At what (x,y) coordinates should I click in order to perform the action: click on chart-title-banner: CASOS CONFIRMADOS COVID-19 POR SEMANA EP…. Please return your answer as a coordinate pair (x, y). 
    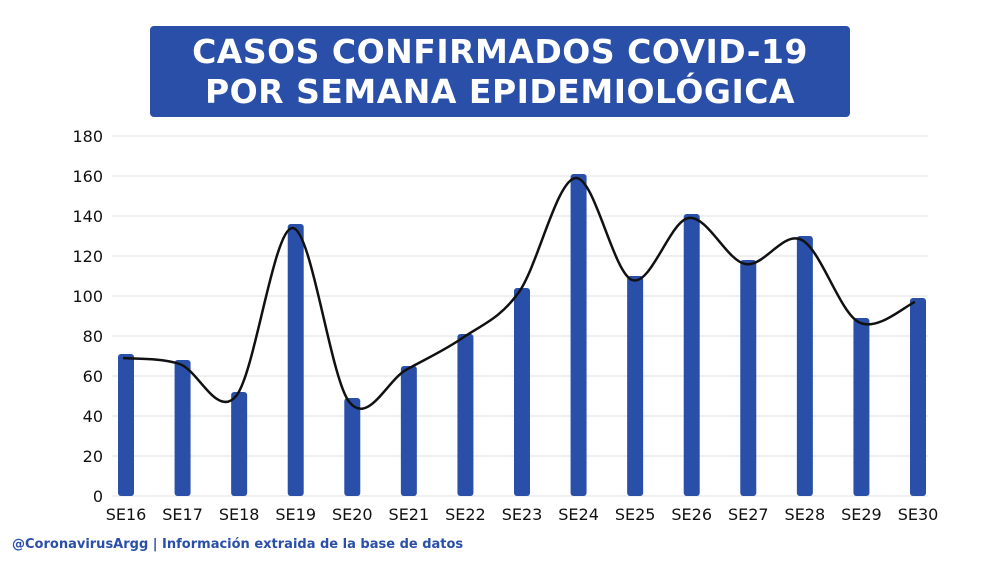
    Looking at the image, I should click on (500, 71).